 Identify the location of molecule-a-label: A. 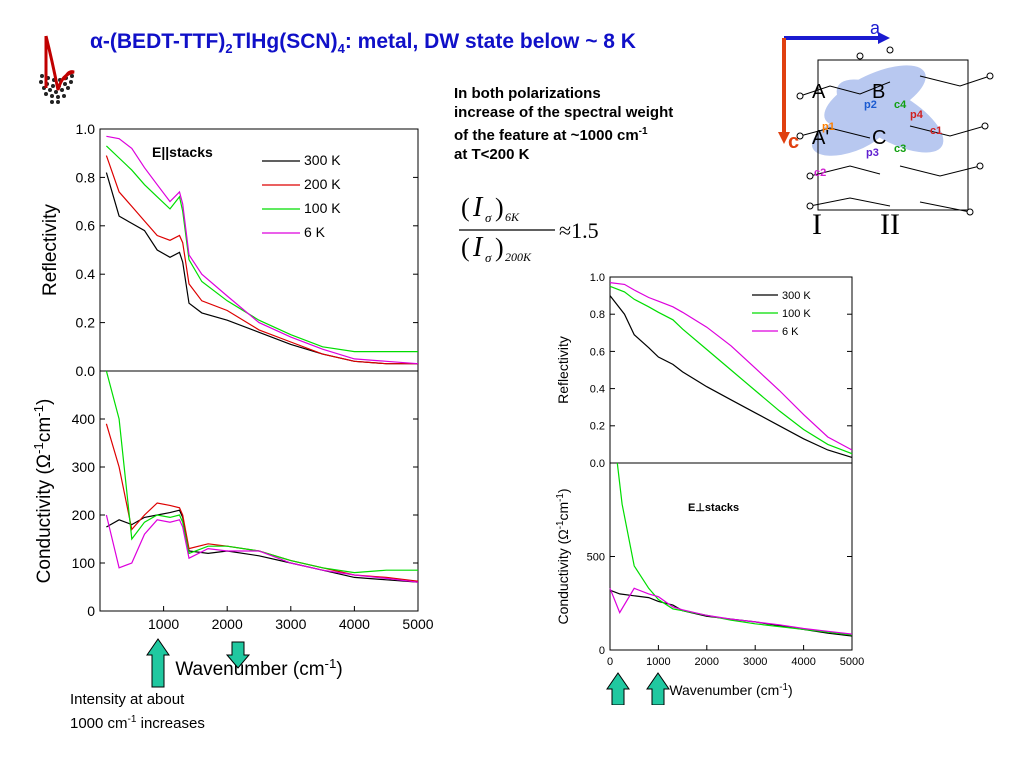
(819, 92).